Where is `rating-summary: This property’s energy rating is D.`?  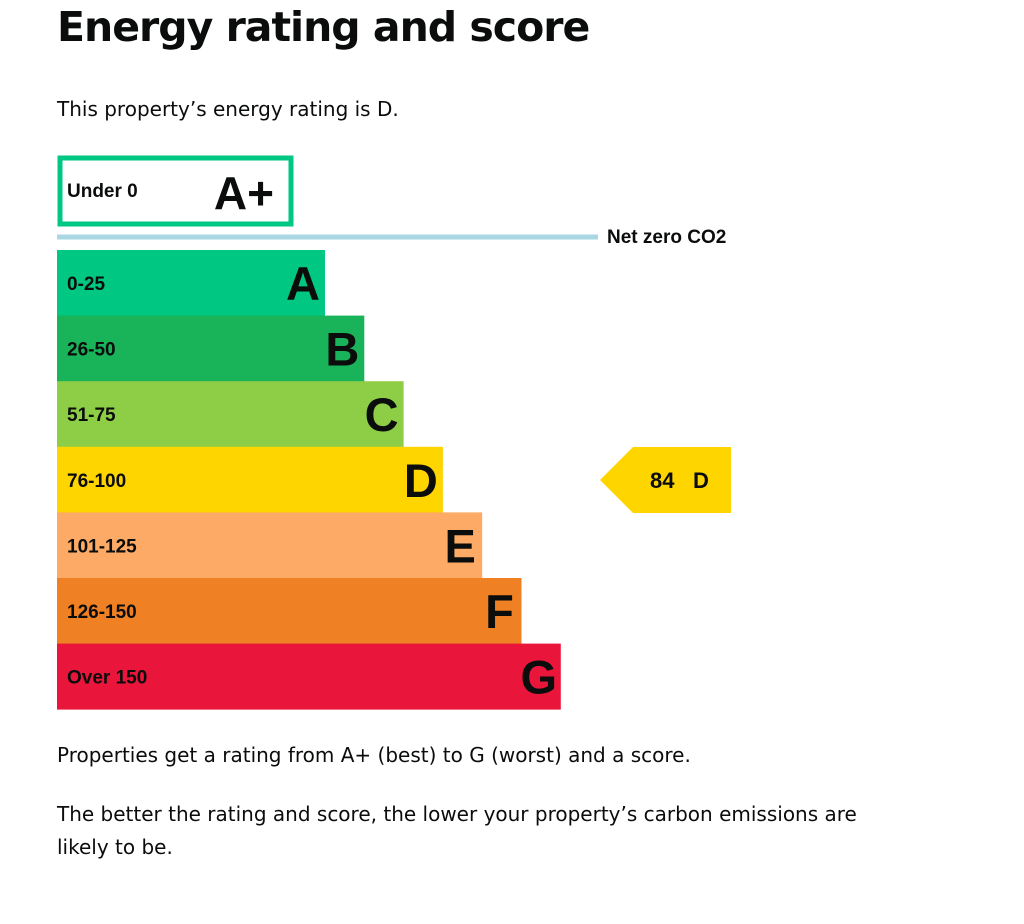
rating-summary: This property’s energy rating is D. is located at coordinates (228, 109).